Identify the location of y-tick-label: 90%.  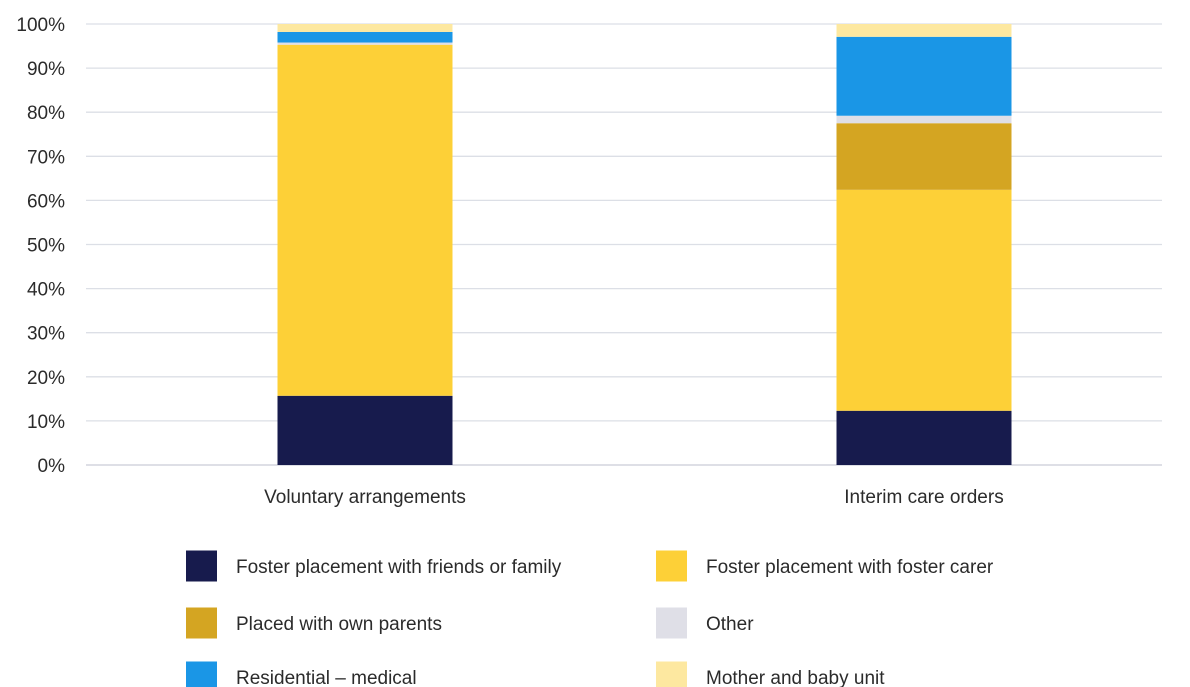
(46, 69).